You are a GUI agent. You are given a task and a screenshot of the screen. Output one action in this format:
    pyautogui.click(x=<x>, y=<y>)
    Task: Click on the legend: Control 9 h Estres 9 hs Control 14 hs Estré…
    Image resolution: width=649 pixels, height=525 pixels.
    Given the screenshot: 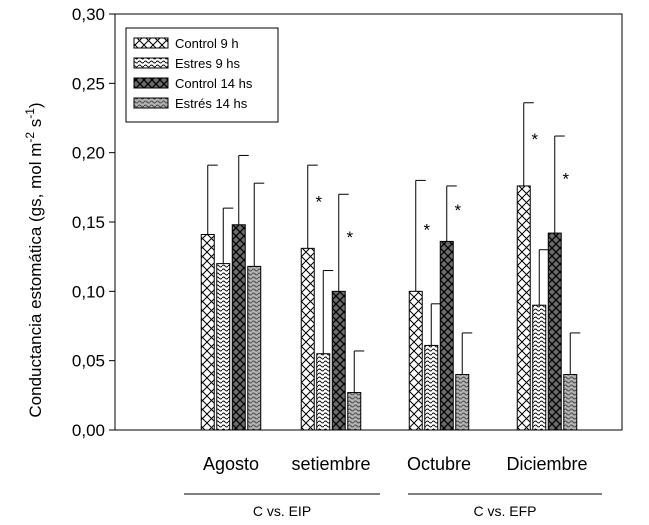 What is the action you would take?
    pyautogui.click(x=202, y=75)
    